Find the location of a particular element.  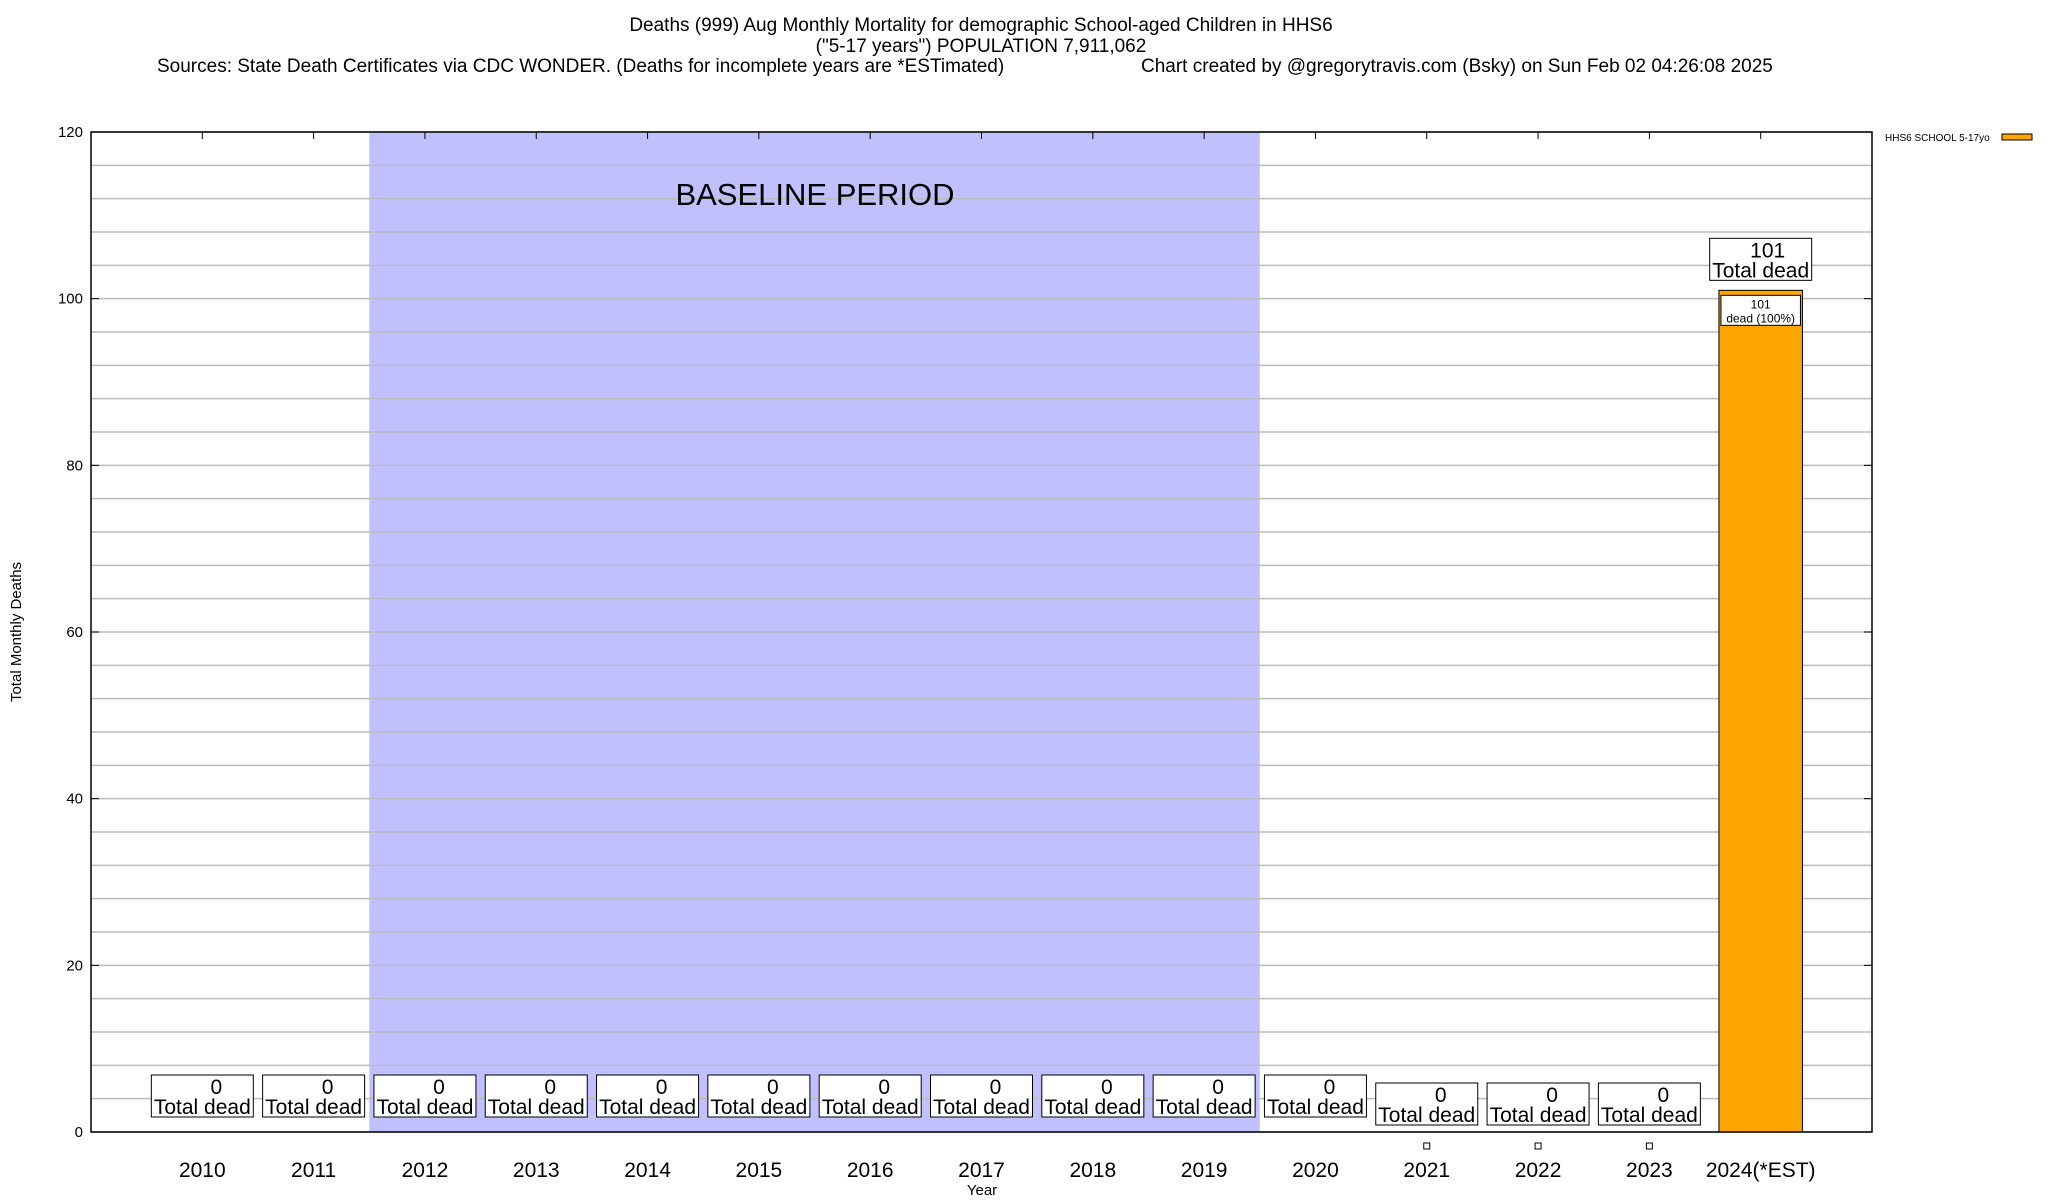

y-tick-label: 60 is located at coordinates (74, 632).